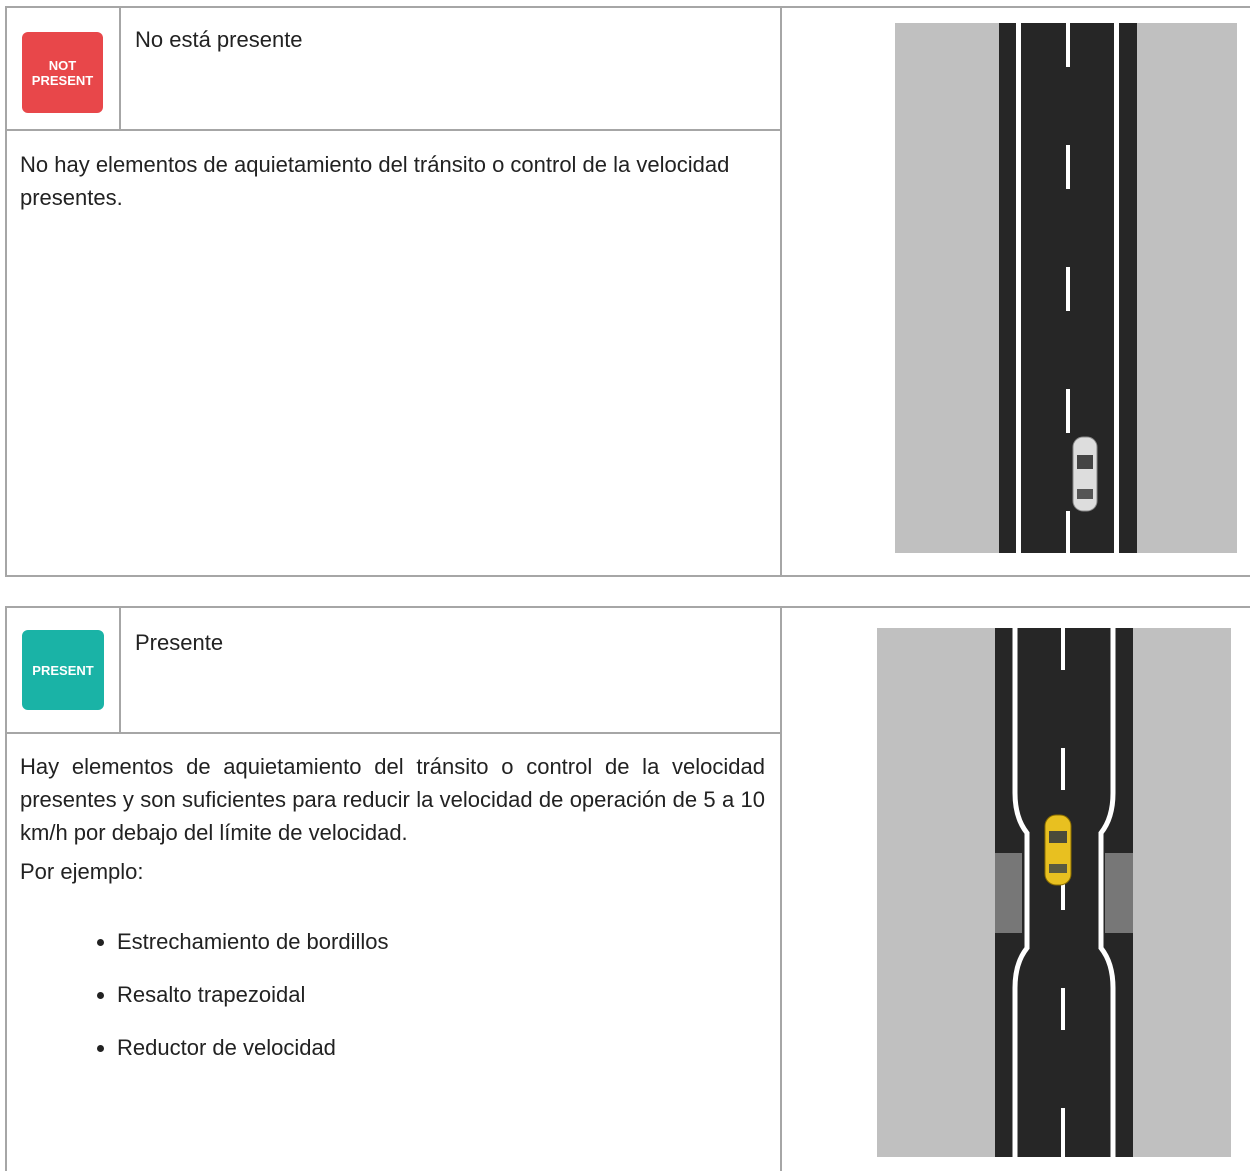  I want to click on badge: PRESENT, so click(63, 670).